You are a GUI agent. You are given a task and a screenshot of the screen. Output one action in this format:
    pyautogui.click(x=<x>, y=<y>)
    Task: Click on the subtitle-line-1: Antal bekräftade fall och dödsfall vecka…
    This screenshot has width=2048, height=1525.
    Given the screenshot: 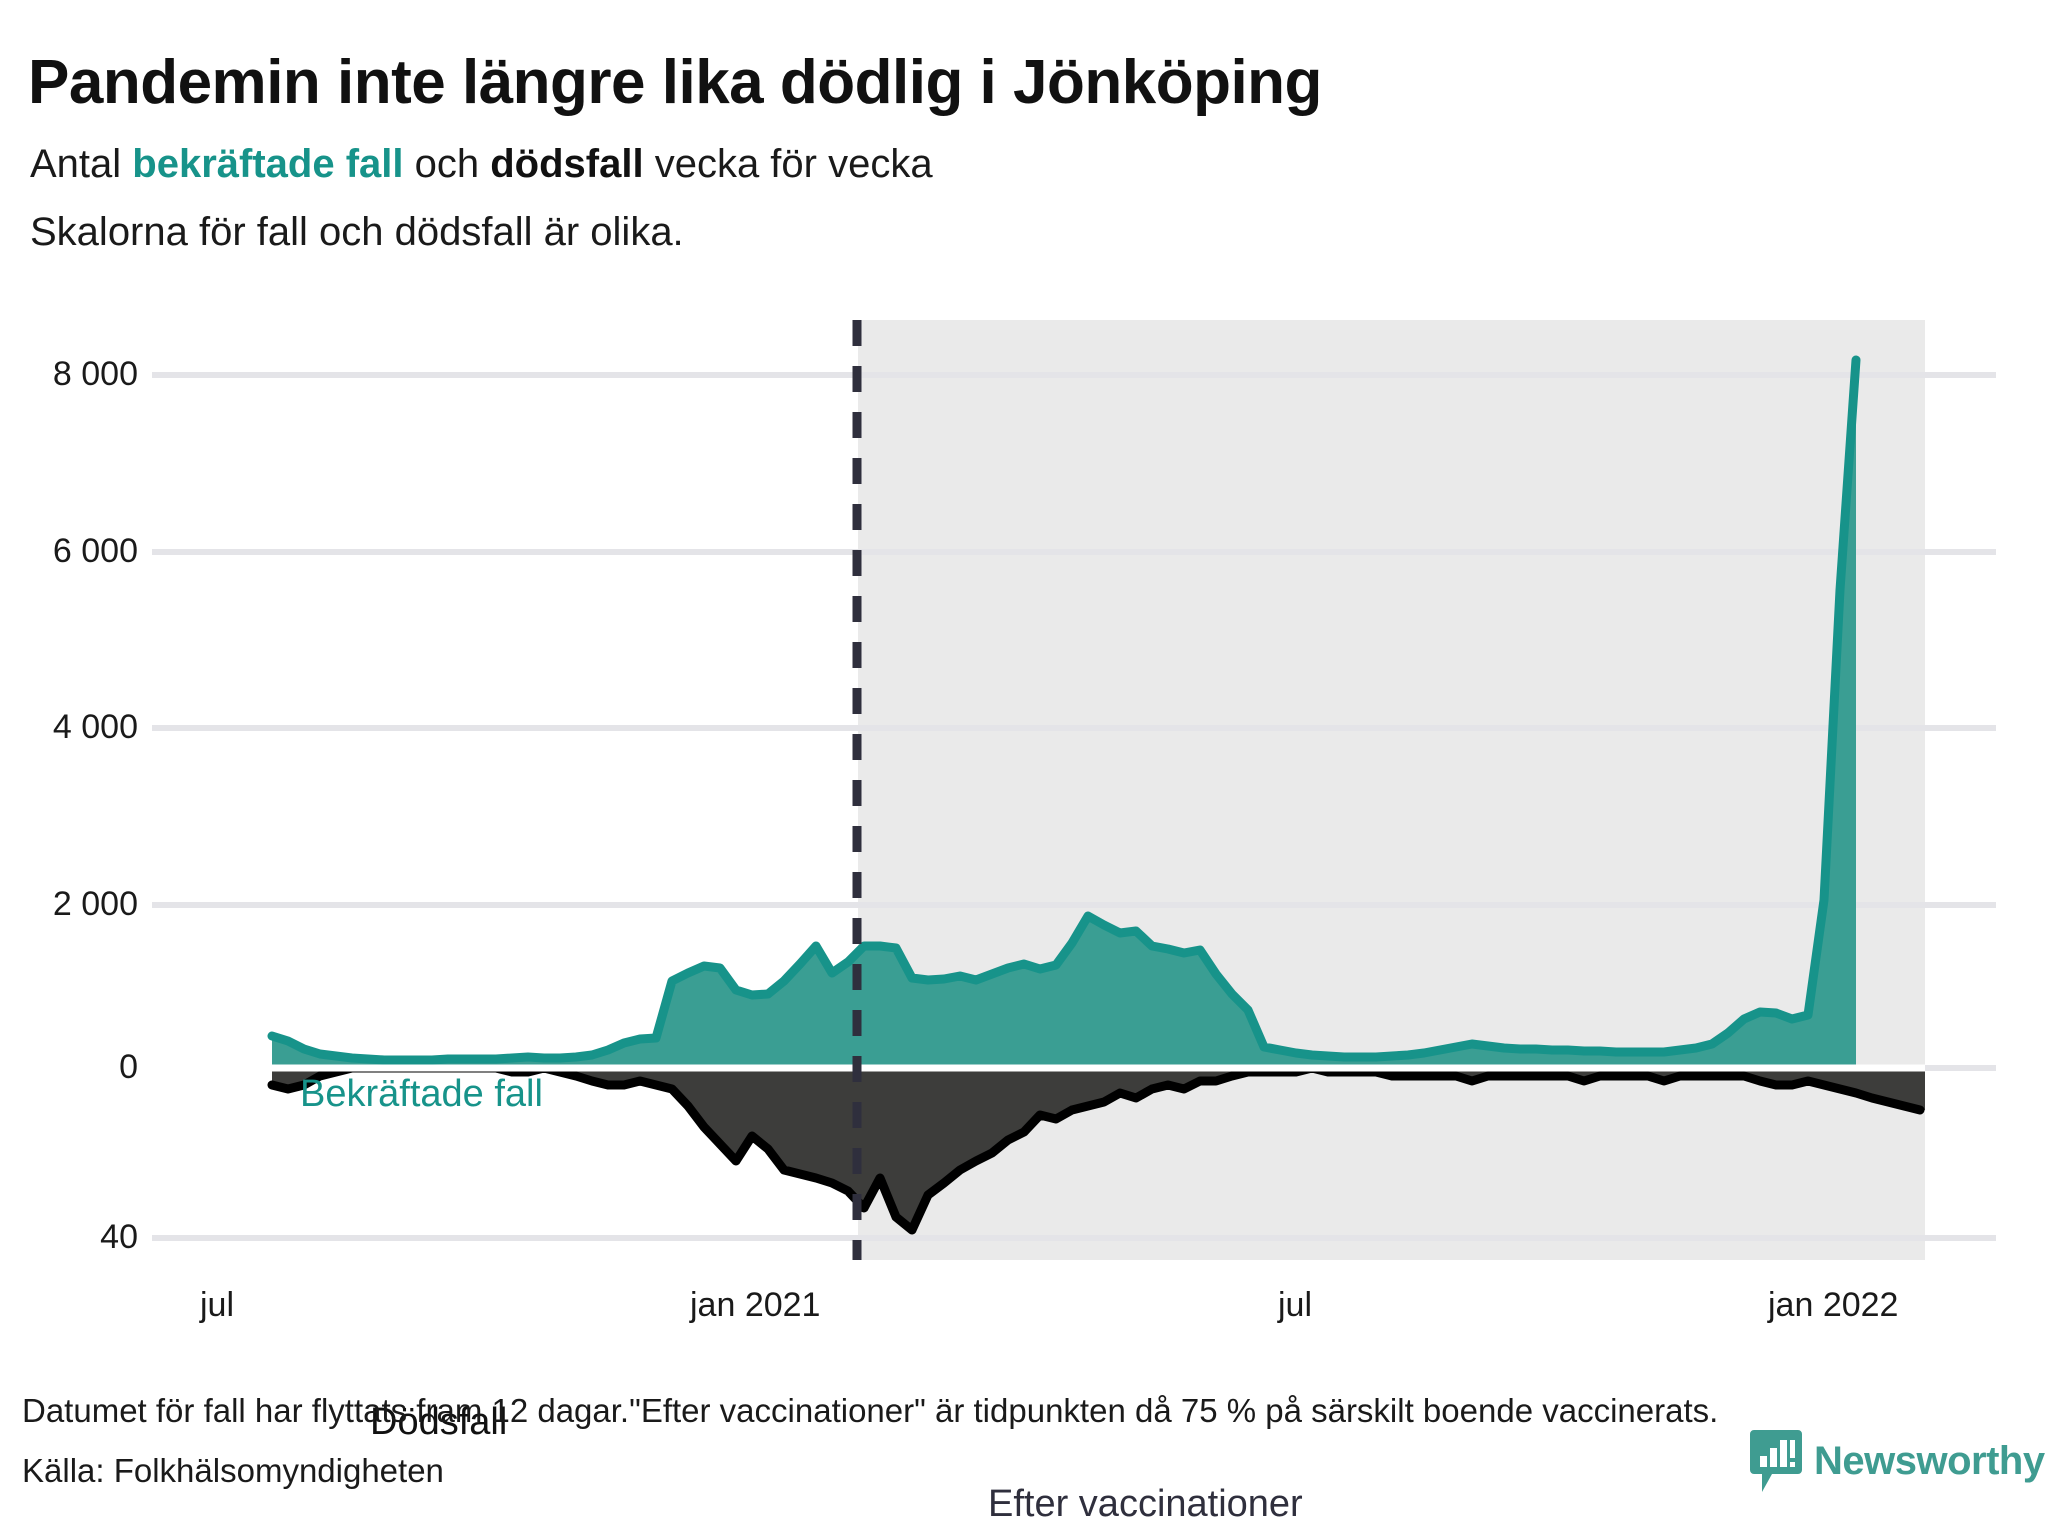 What is the action you would take?
    pyautogui.click(x=481, y=164)
    